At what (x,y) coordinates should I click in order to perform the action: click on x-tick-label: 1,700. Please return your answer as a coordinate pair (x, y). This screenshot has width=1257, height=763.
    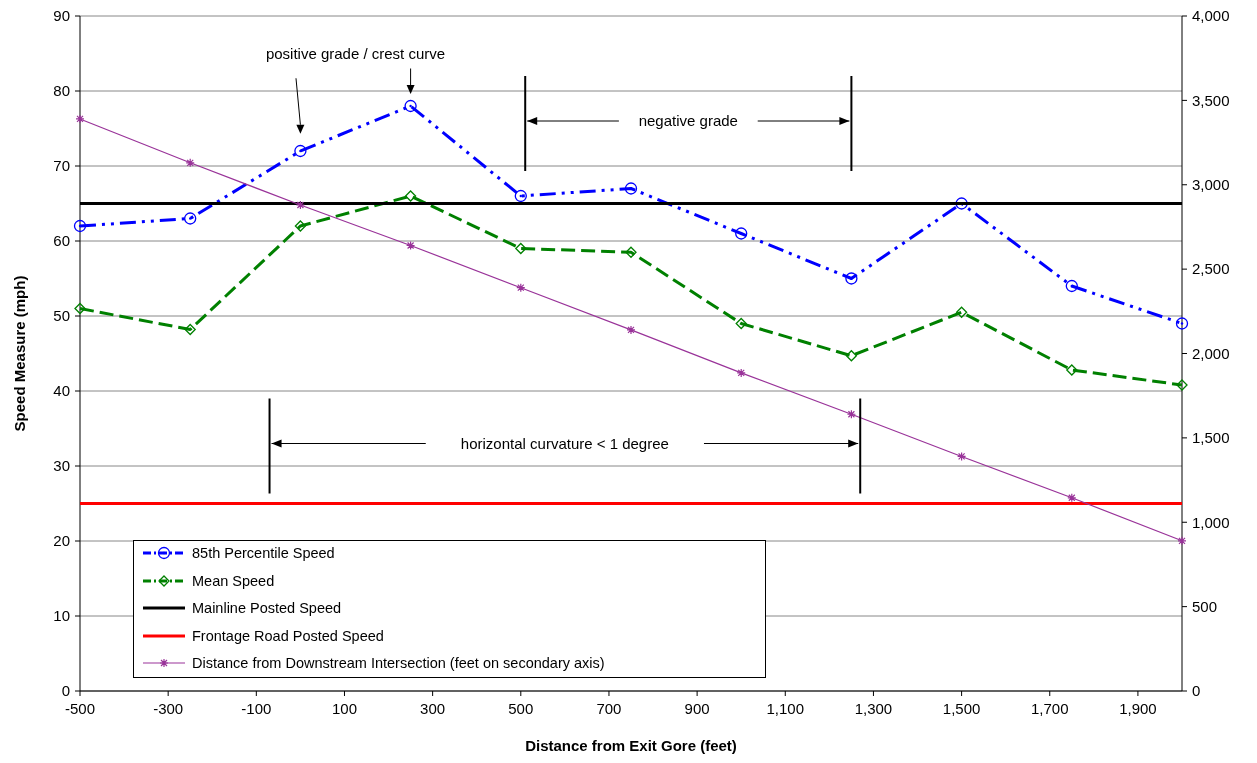
    Looking at the image, I should click on (1049, 708).